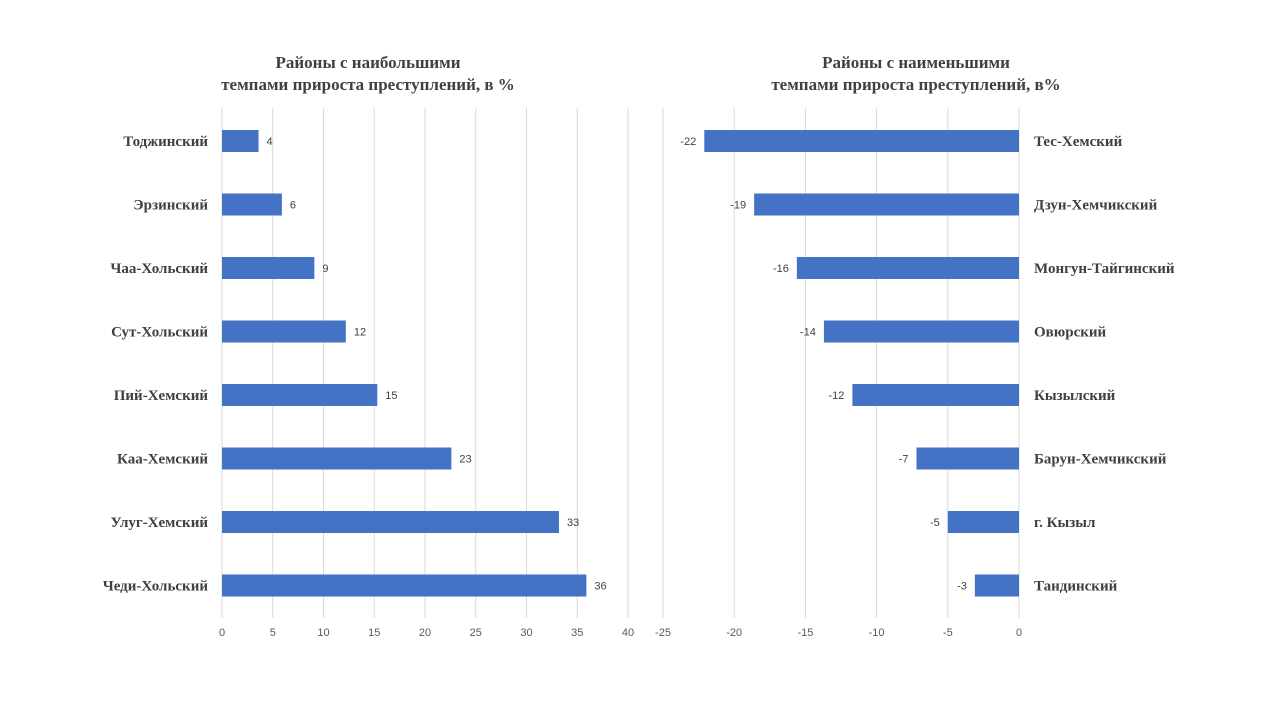 This screenshot has height=720, width=1280. What do you see at coordinates (165, 142) in the screenshot?
I see `left-category-label: Тоджинский` at bounding box center [165, 142].